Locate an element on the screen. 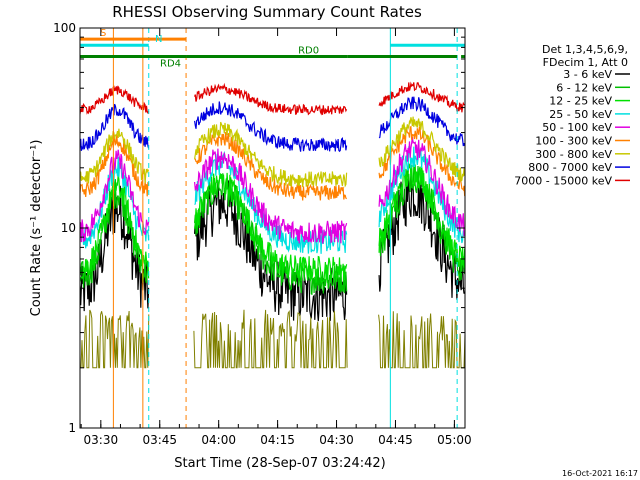 This screenshot has height=480, width=640. flag-label-3: RD0 is located at coordinates (308, 51).